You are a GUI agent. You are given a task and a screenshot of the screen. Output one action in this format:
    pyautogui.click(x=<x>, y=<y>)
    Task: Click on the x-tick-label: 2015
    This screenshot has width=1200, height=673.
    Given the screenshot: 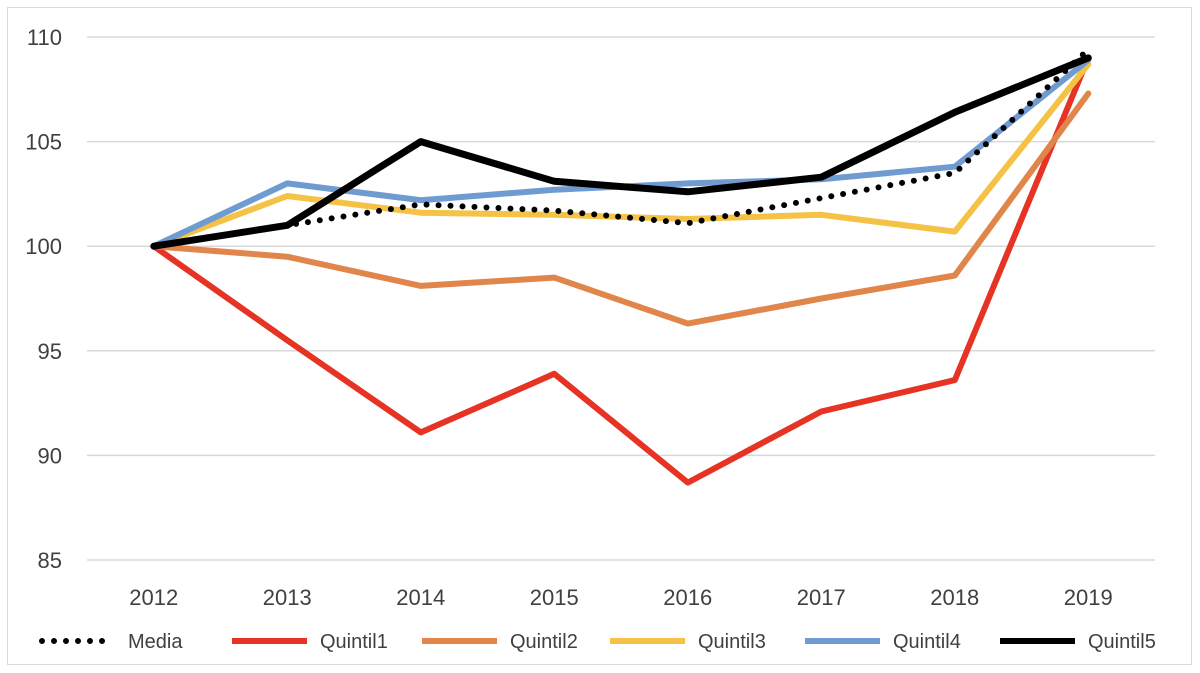 What is the action you would take?
    pyautogui.click(x=554, y=597)
    